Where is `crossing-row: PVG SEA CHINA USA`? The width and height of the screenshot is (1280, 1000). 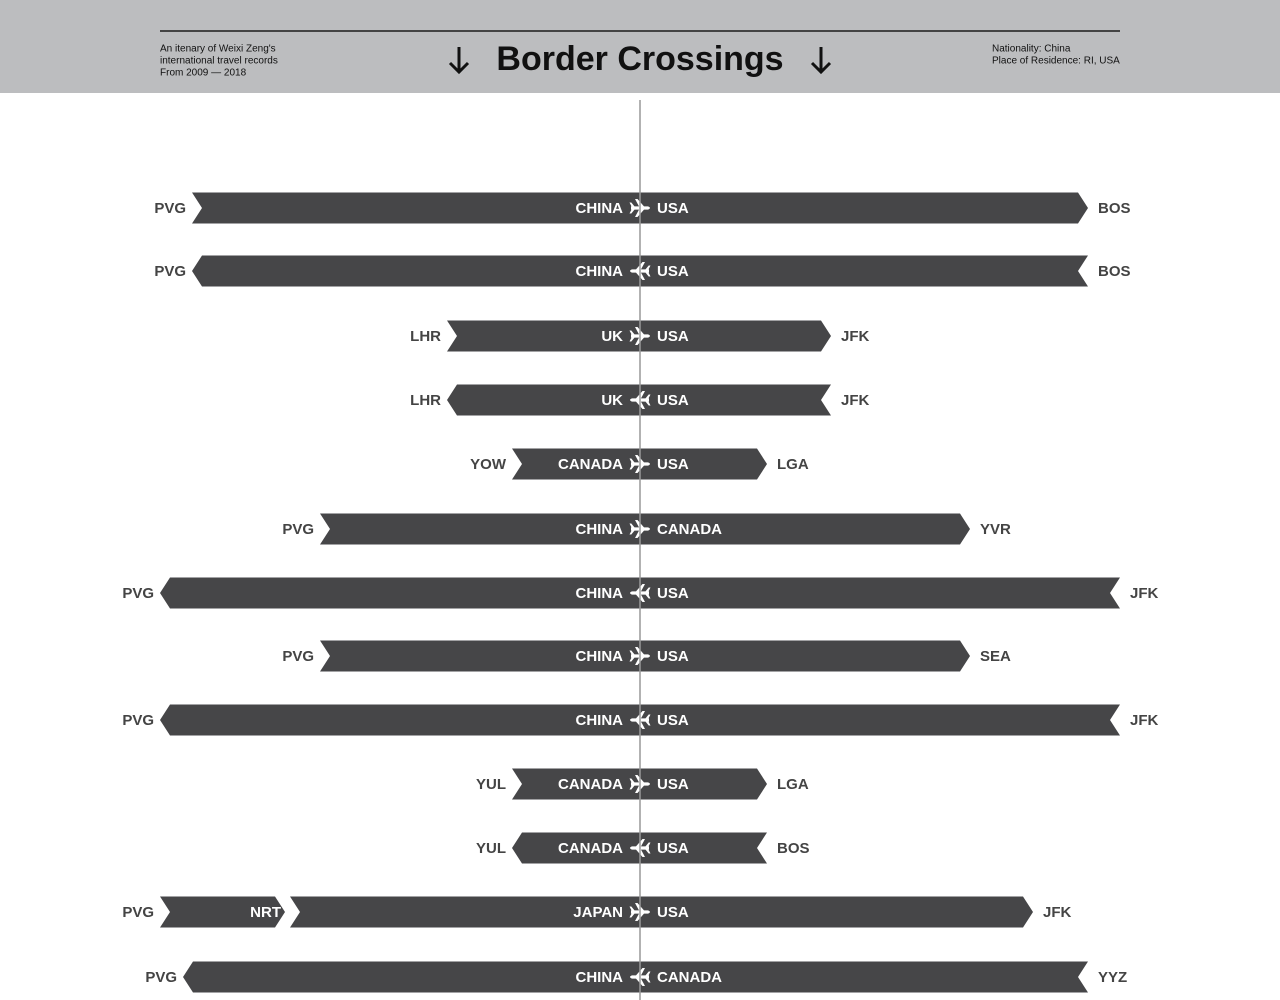
crossing-row: PVG SEA CHINA USA is located at coordinates (646, 656).